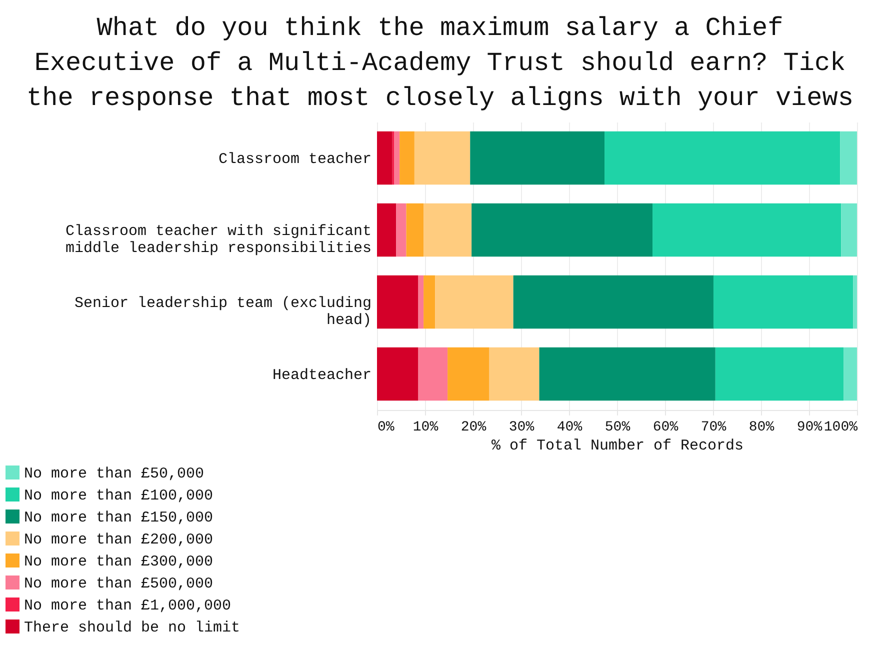 Image resolution: width=881 pixels, height=646 pixels. Describe the element at coordinates (809, 428) in the screenshot. I see `x-tick-label: 90%` at that location.